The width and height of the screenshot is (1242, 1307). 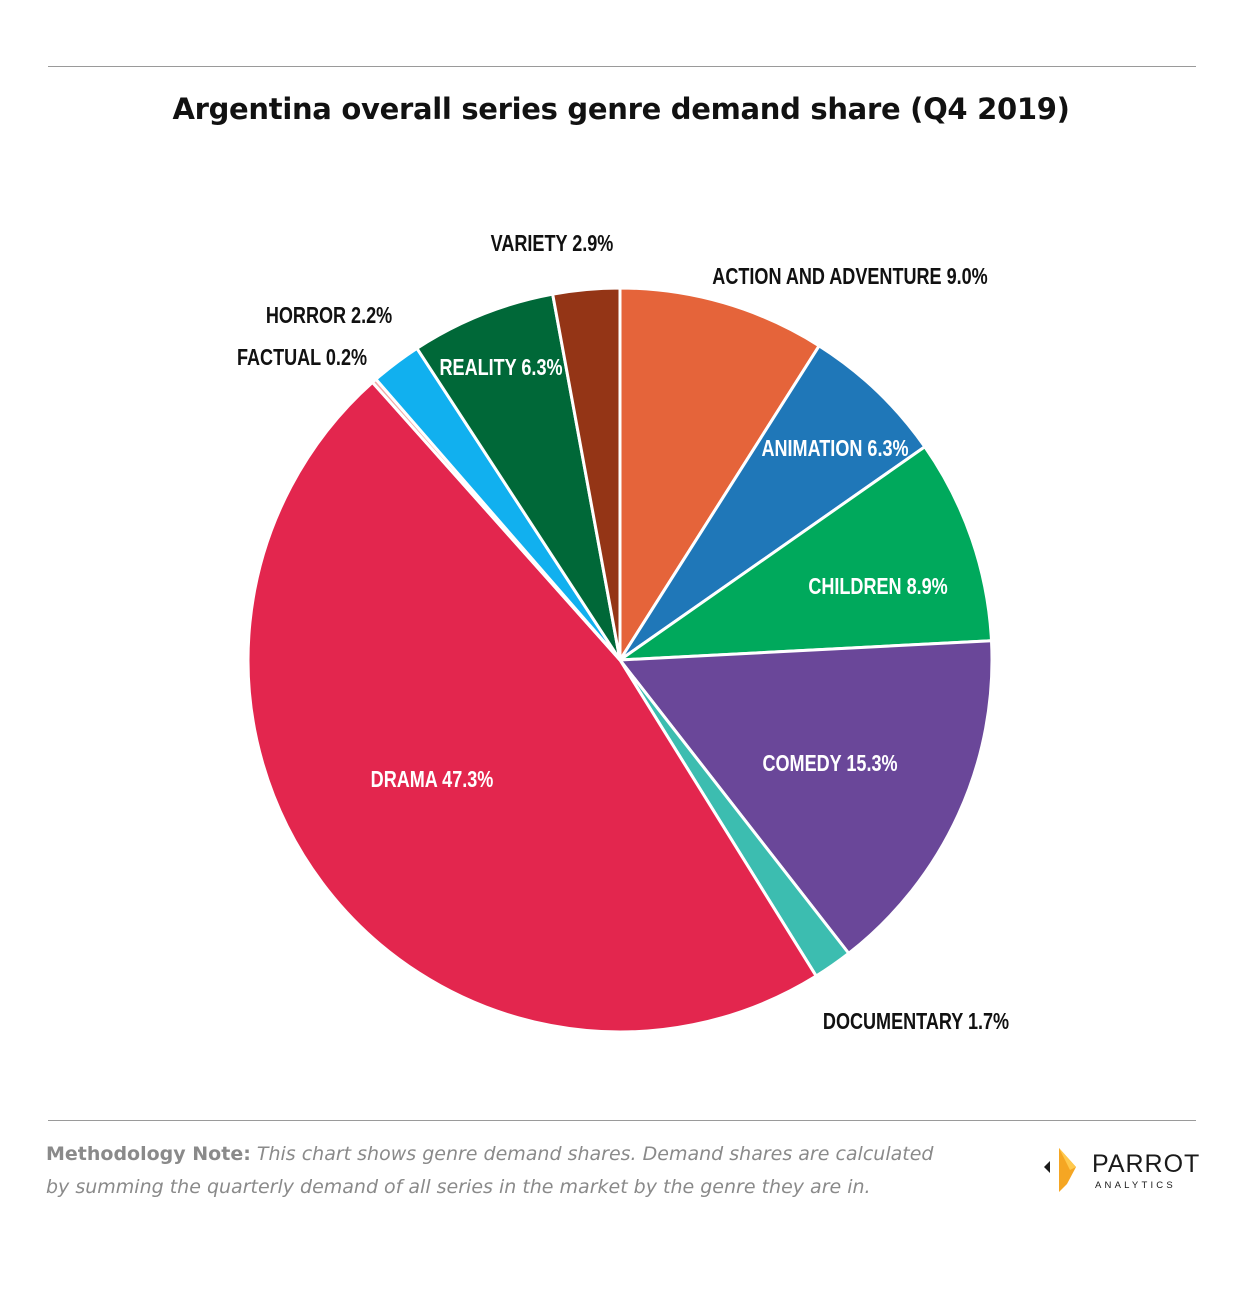 What do you see at coordinates (501, 368) in the screenshot?
I see `pie-label-reality: REALITY 6.3%` at bounding box center [501, 368].